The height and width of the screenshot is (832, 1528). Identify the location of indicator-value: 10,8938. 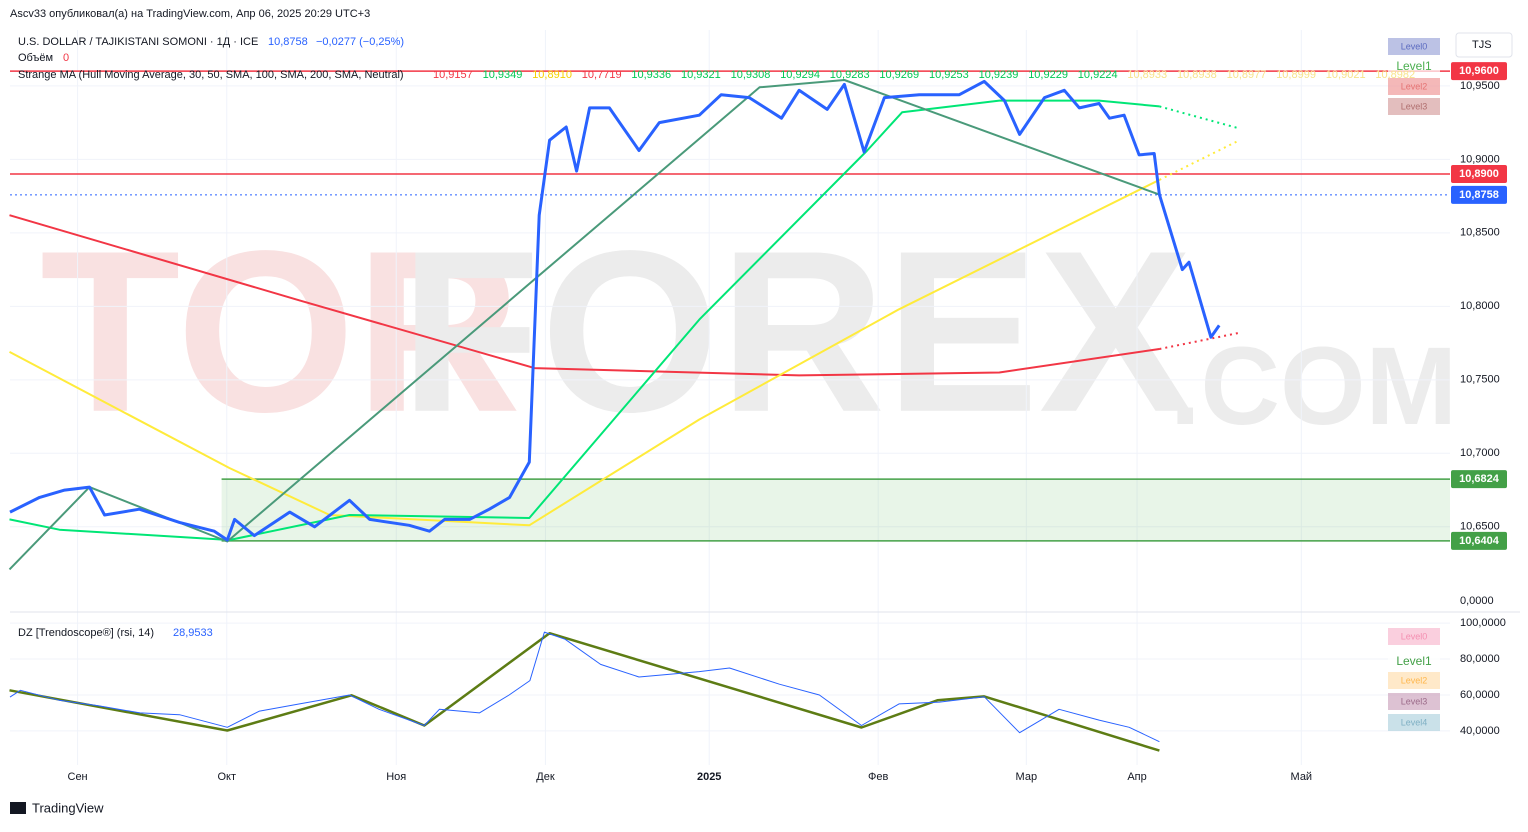
(1197, 75).